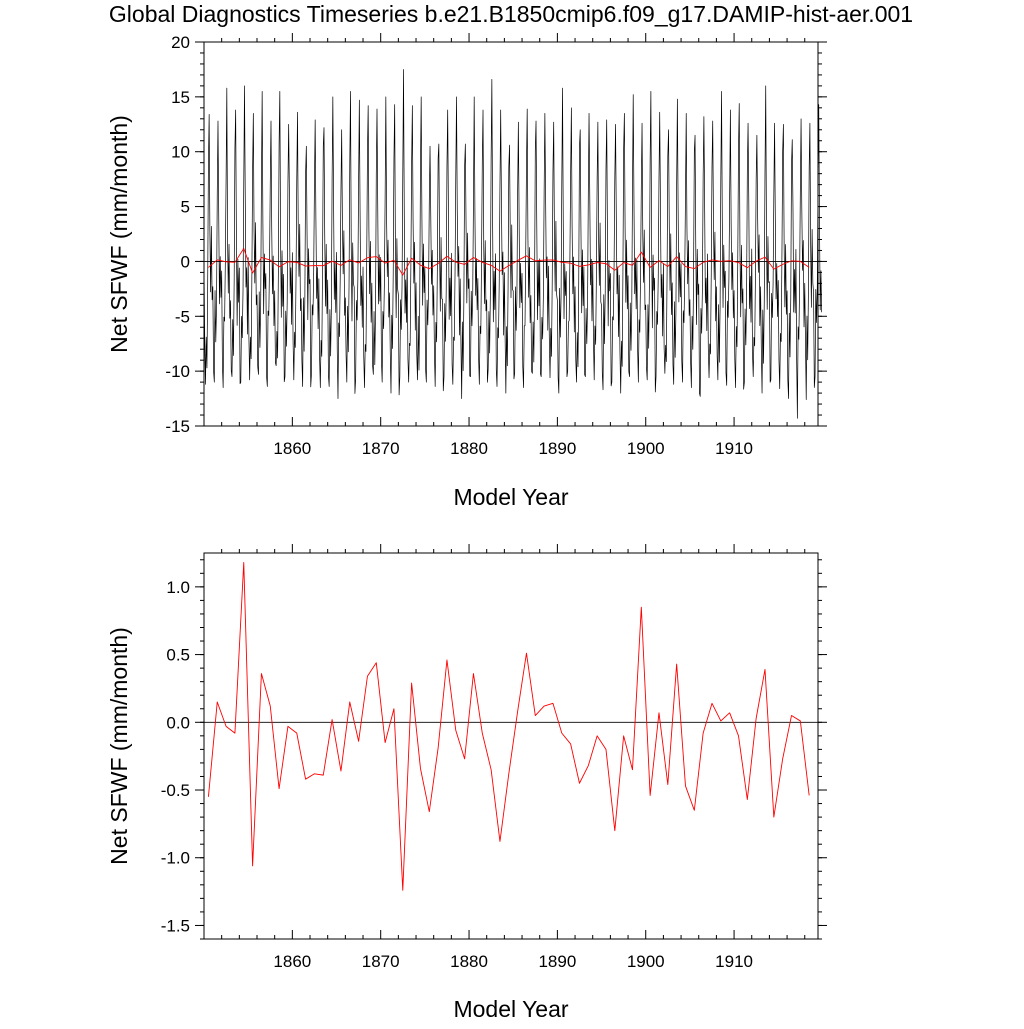 This screenshot has width=1024, height=1029. What do you see at coordinates (510, 497) in the screenshot?
I see `top-x-axis-label: Model Year` at bounding box center [510, 497].